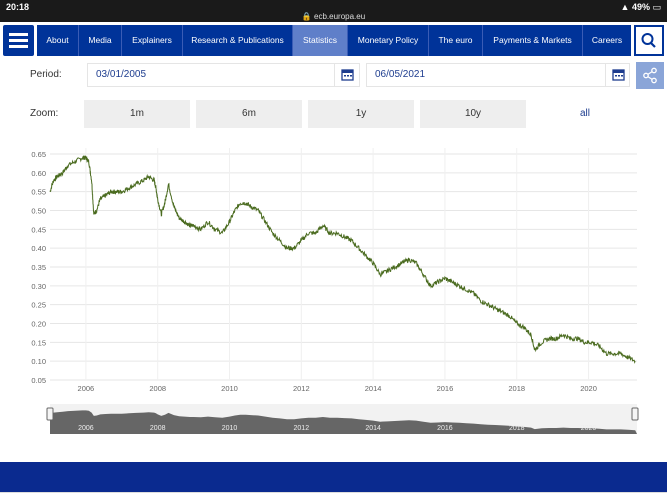 This screenshot has width=667, height=500. I want to click on x-tick-label: 2020, so click(588, 388).